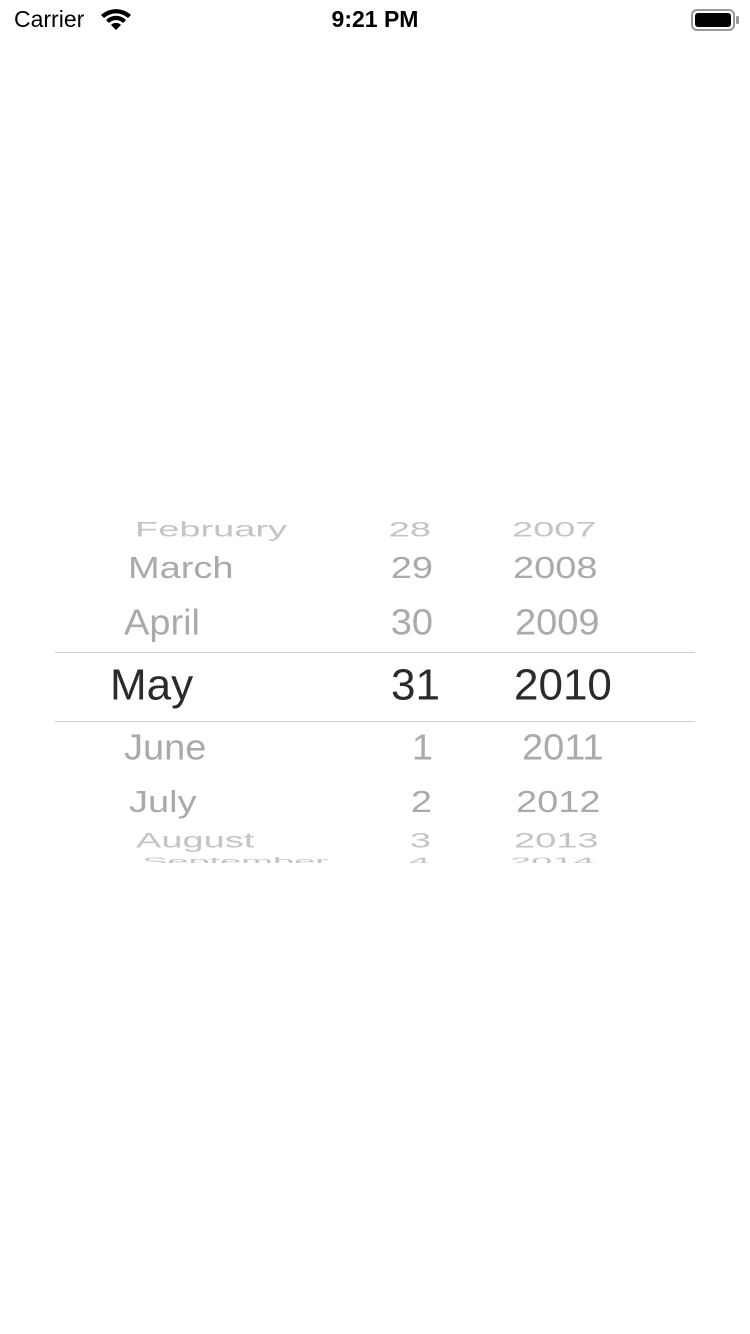 This screenshot has width=750, height=1334. What do you see at coordinates (563, 746) in the screenshot?
I see `year-option: 2011` at bounding box center [563, 746].